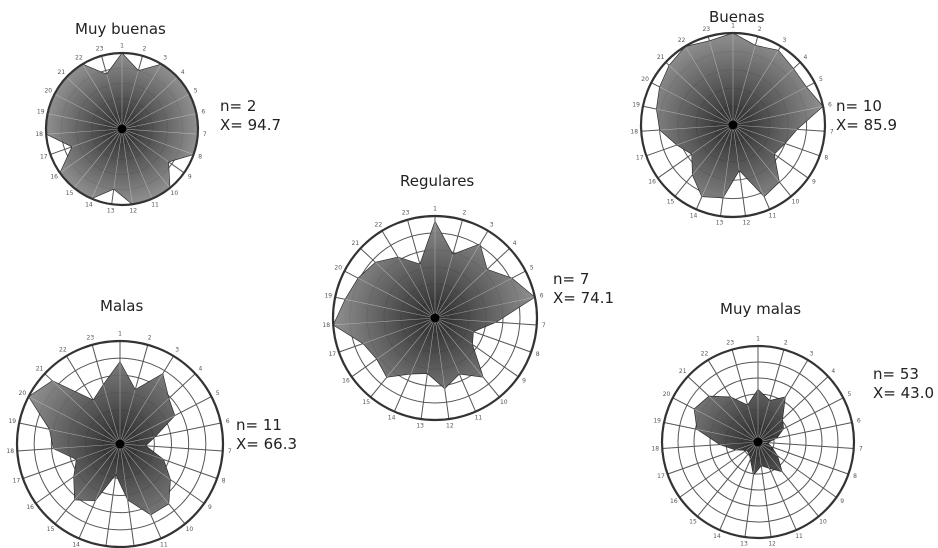 The width and height of the screenshot is (938, 548). Describe the element at coordinates (584, 298) in the screenshot. I see `mean-value: X= 74.1` at that location.